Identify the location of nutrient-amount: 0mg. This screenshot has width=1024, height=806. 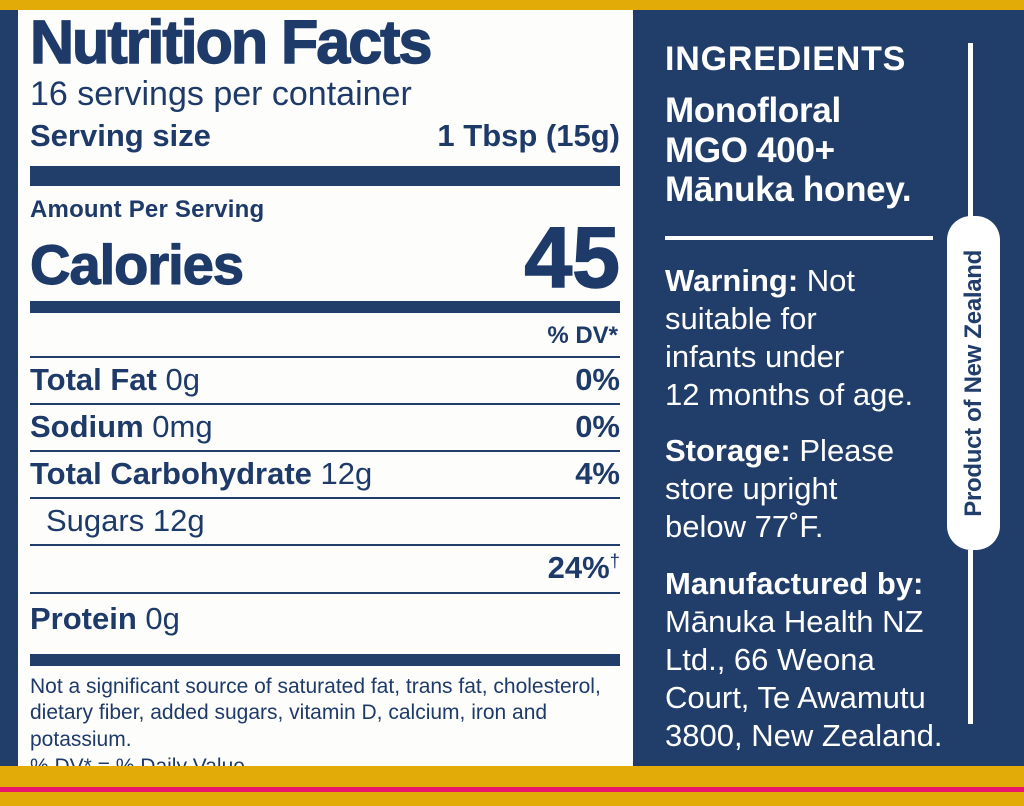
(182, 427).